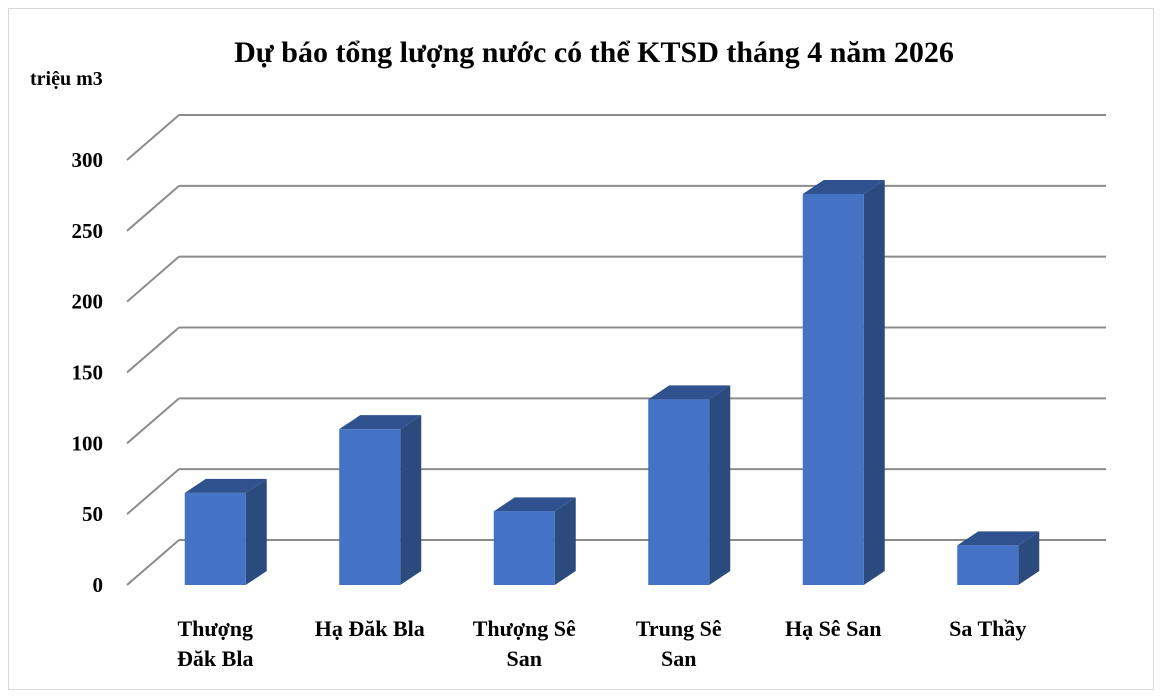  I want to click on x-category-label: Trung Sê San, so click(679, 643).